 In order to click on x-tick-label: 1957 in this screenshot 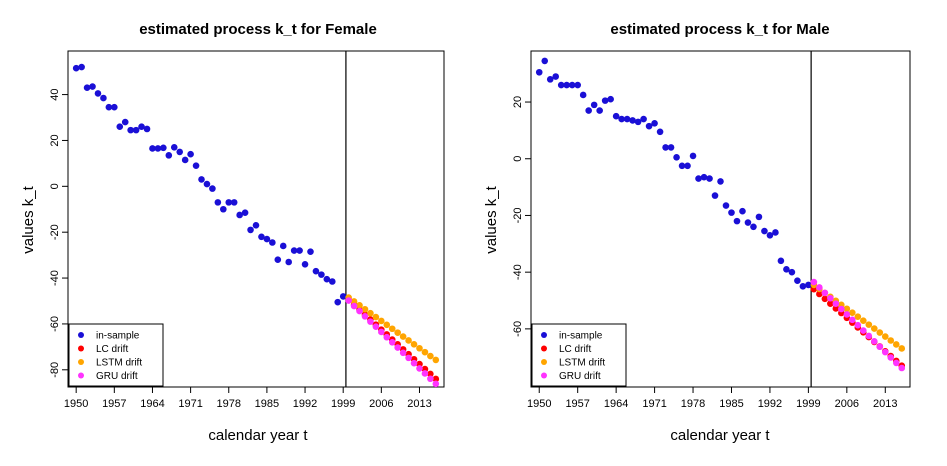, I will do `click(577, 404)`.